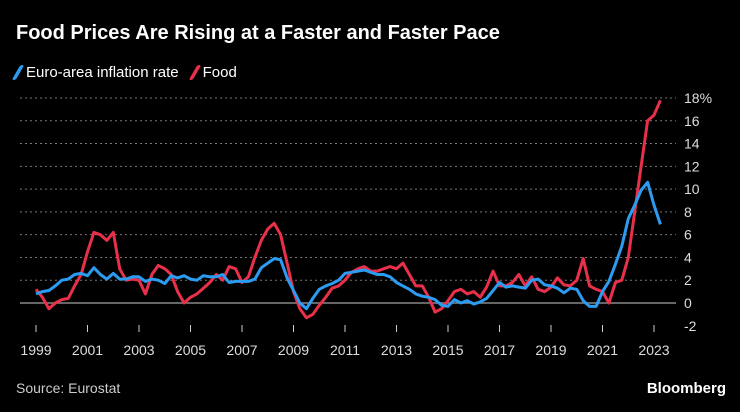 This screenshot has height=412, width=740. I want to click on y-tick-label: 18%, so click(698, 98).